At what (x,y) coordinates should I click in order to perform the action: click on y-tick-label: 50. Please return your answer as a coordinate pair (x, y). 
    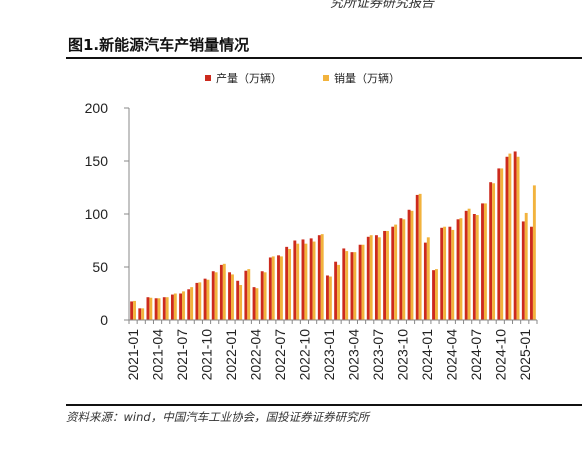
    Looking at the image, I should click on (100, 267).